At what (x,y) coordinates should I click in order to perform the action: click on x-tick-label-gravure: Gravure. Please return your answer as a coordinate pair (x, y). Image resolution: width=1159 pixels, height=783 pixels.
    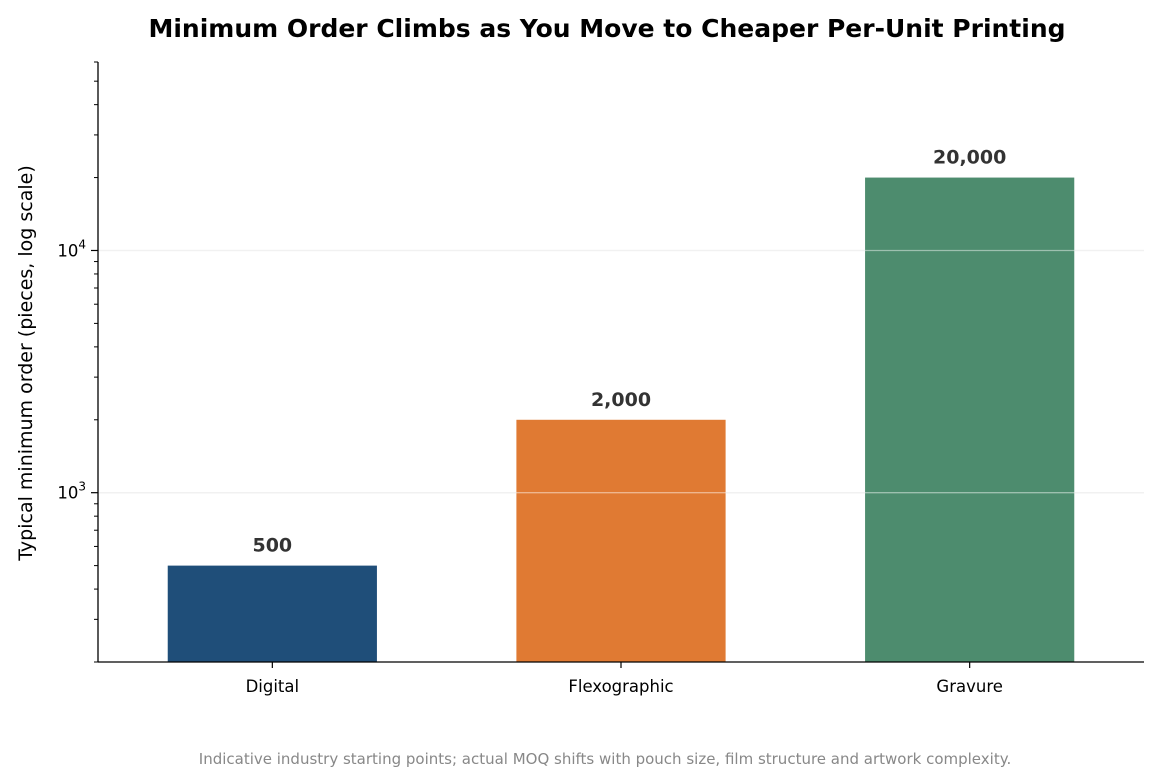
    Looking at the image, I should click on (969, 686).